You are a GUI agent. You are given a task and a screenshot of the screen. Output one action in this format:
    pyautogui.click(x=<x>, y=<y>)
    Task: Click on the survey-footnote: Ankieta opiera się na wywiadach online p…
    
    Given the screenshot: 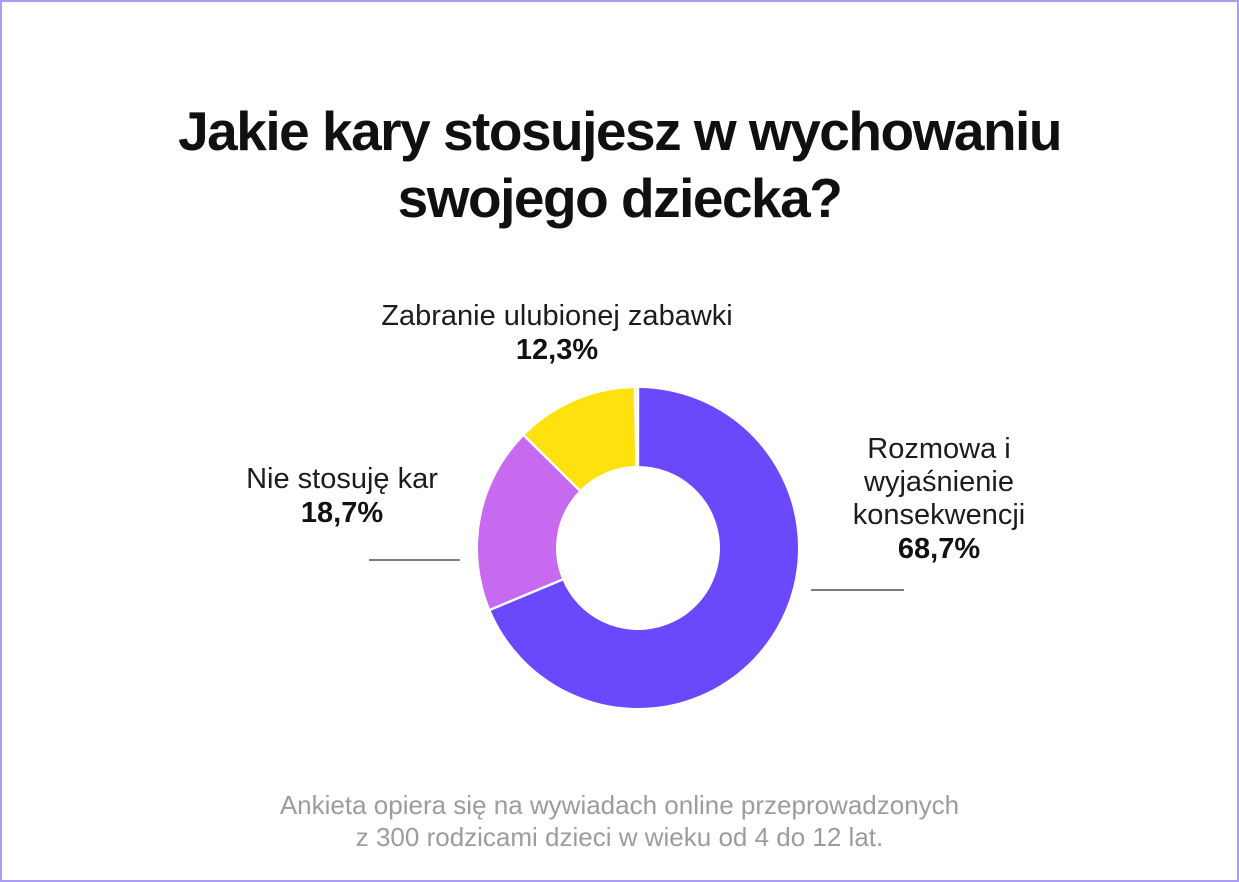 What is the action you would take?
    pyautogui.click(x=619, y=821)
    